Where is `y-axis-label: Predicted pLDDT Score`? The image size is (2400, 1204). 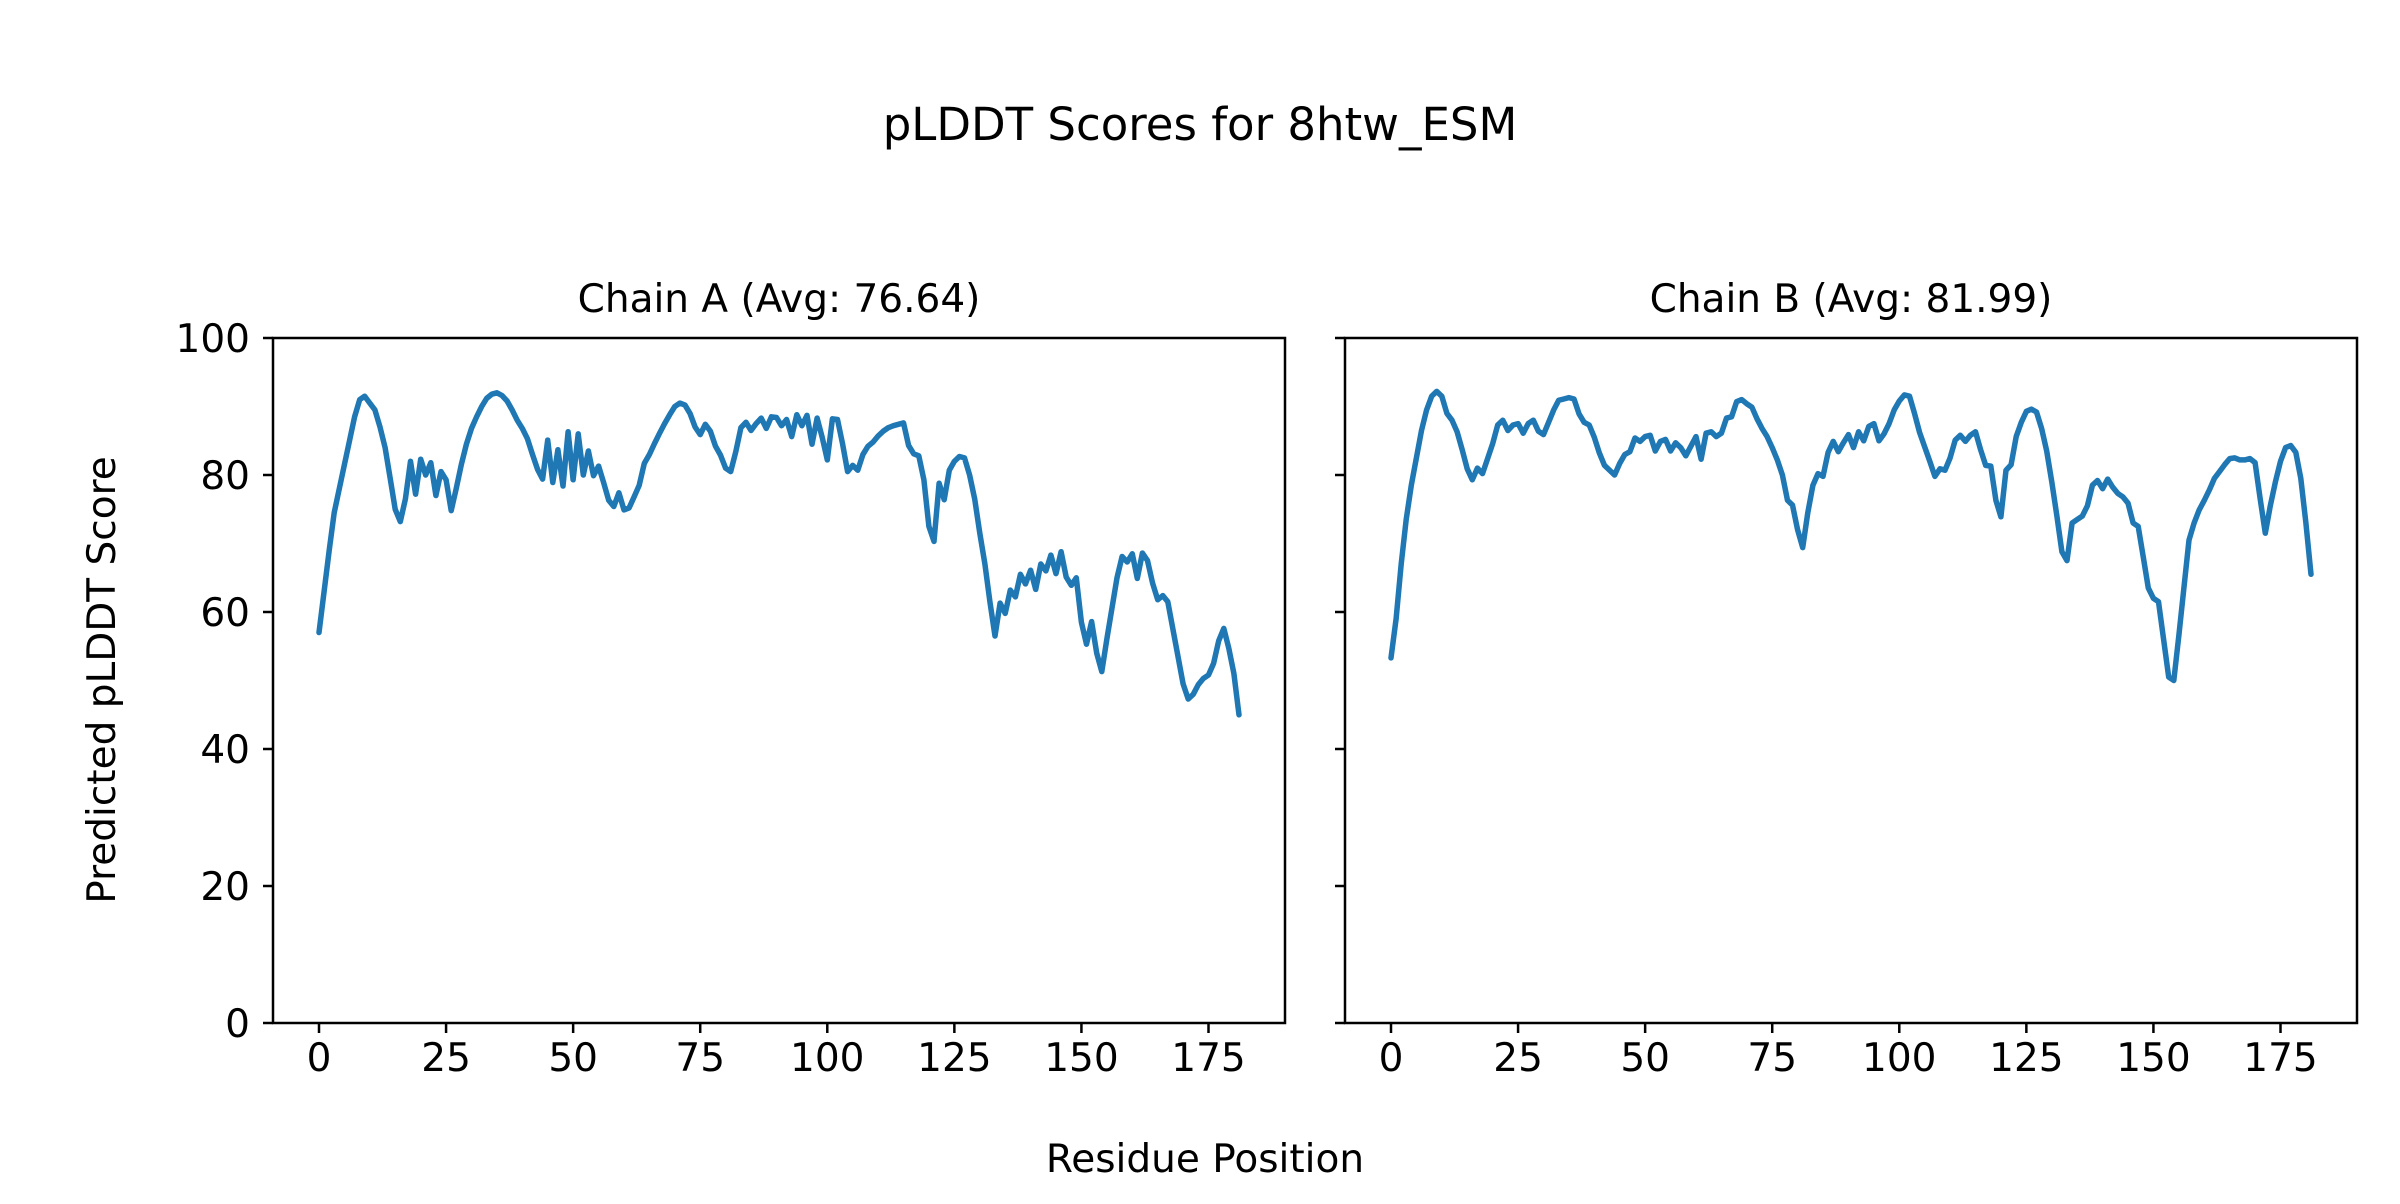 y-axis-label: Predicted pLDDT Score is located at coordinates (102, 679).